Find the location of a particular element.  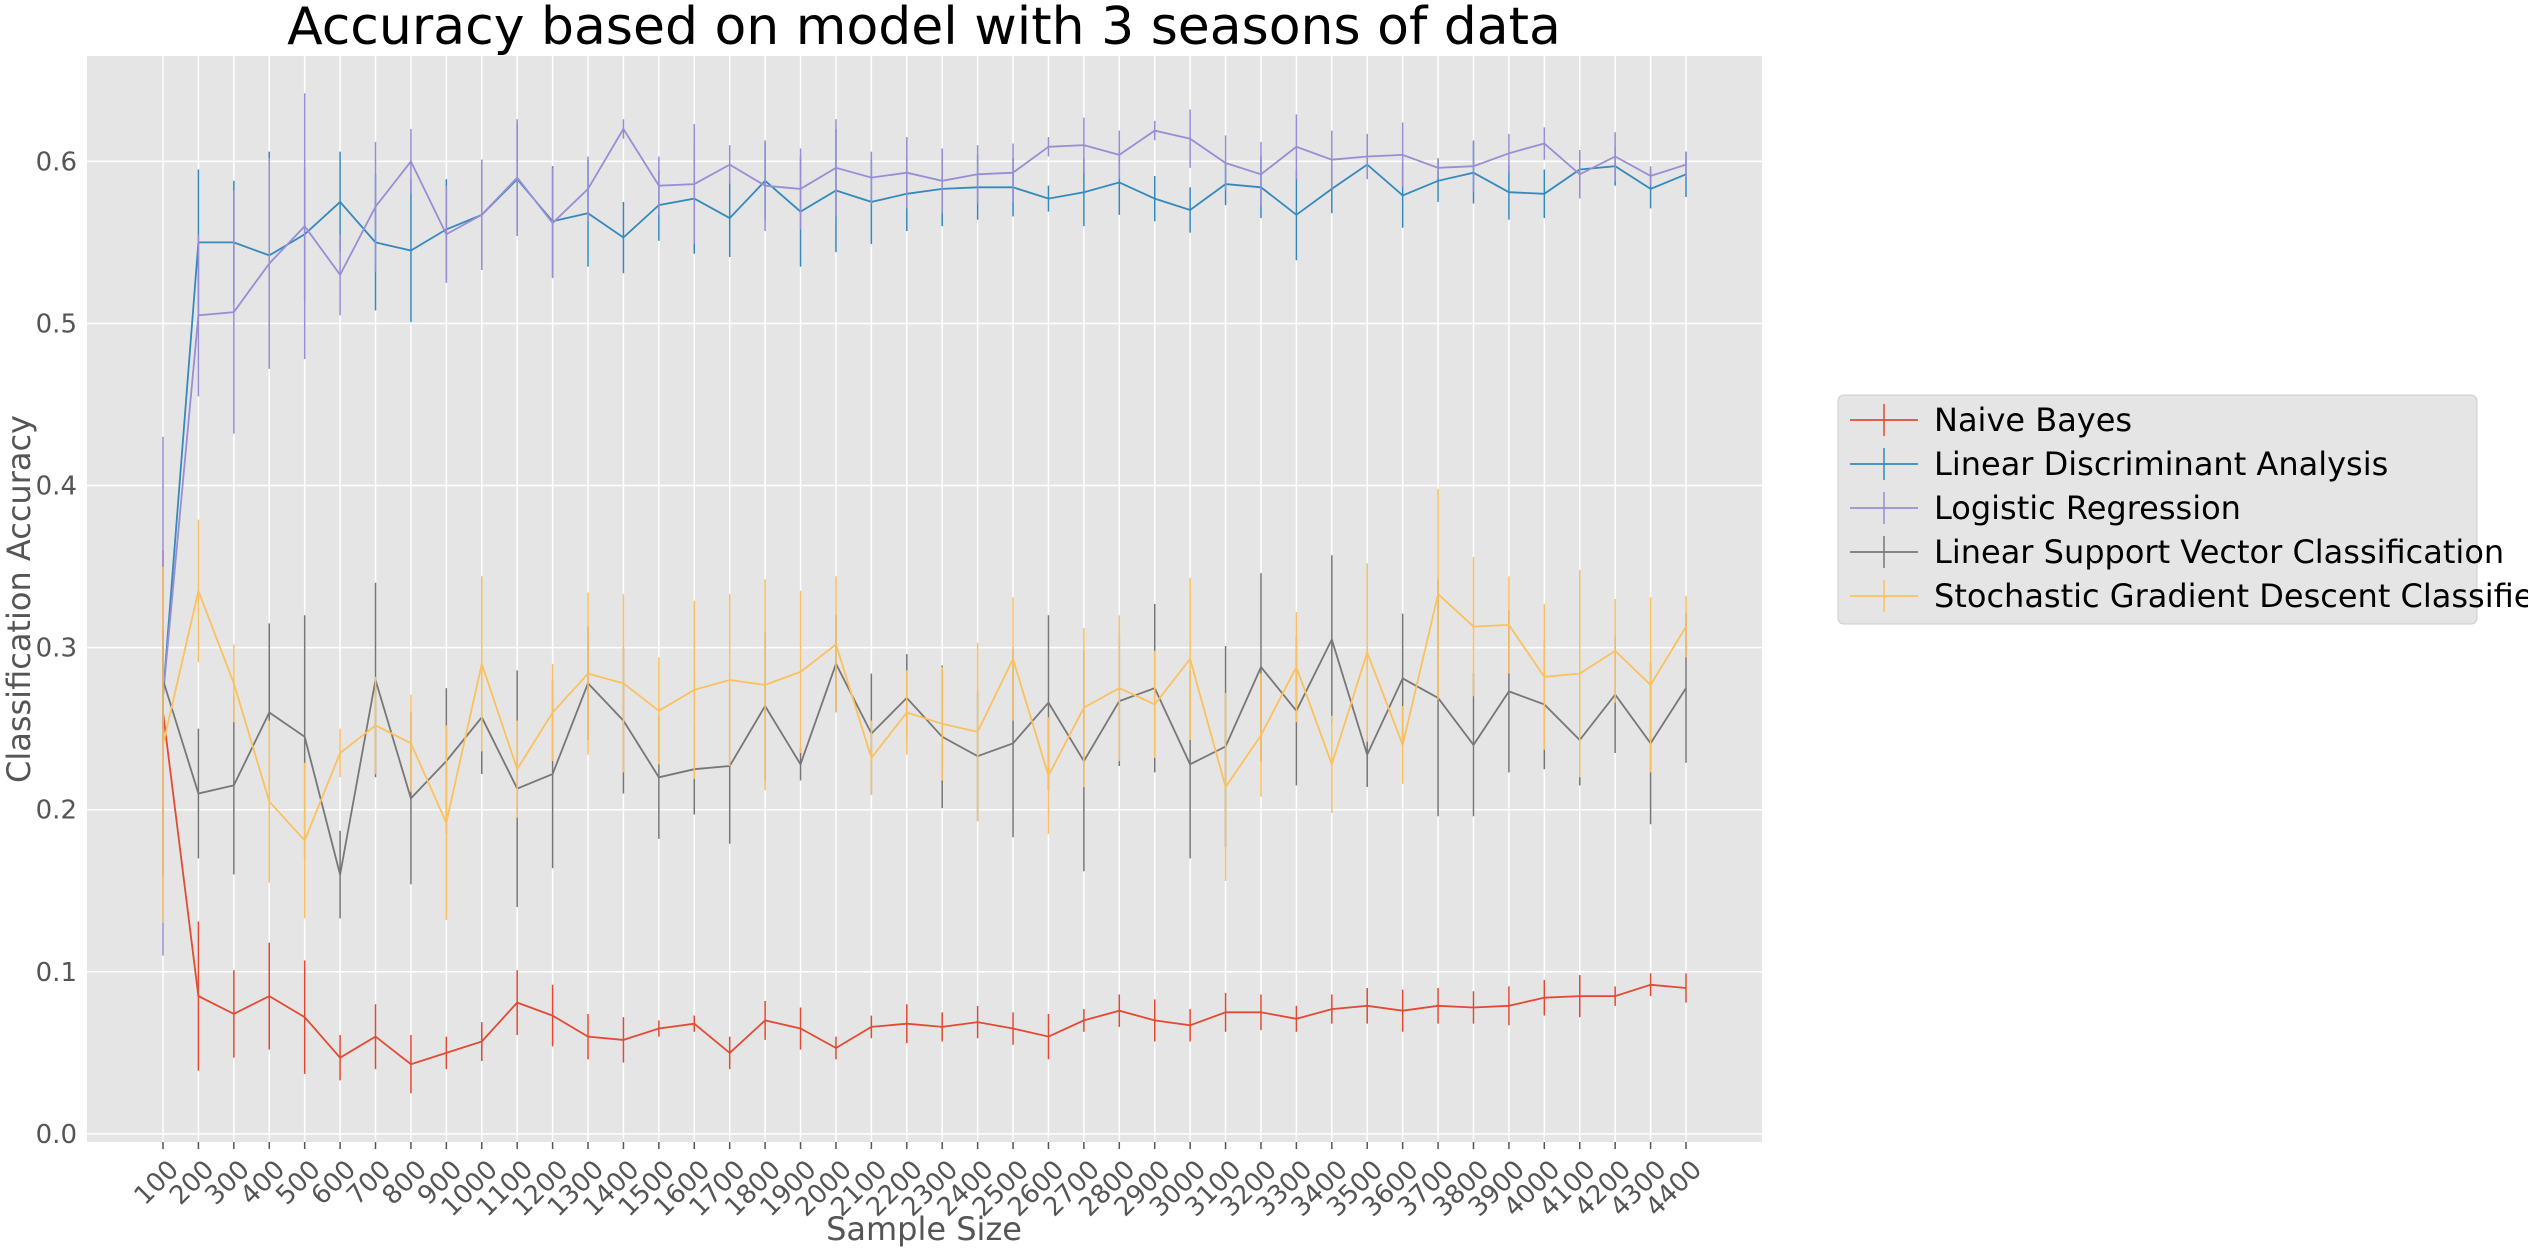

y-tick-label: 0.6 is located at coordinates (56, 162).